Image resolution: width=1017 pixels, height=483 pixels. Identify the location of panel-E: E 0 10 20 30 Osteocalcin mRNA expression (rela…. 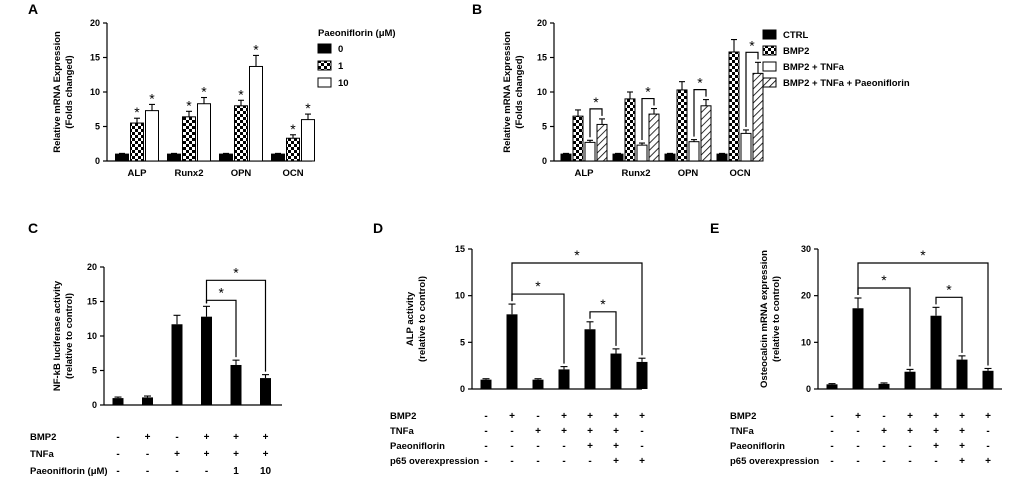
(856, 343).